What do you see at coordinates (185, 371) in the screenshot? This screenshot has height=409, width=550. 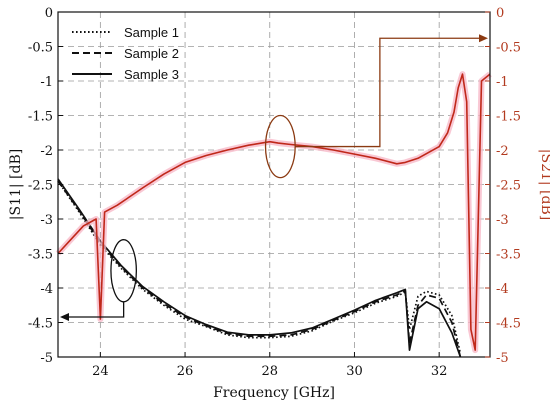 I see `x-tick-label-1: 26` at bounding box center [185, 371].